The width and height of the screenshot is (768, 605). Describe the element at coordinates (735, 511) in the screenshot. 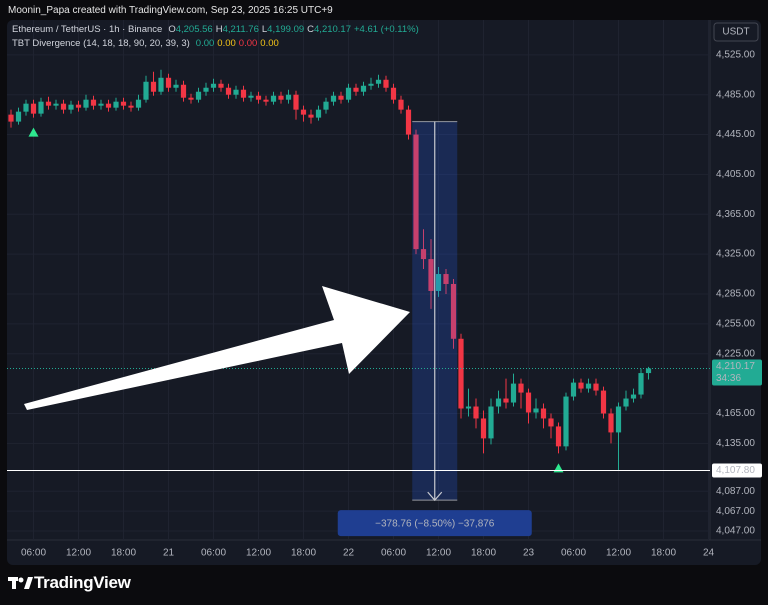

I see `y-tick-label: 4,067.00` at that location.